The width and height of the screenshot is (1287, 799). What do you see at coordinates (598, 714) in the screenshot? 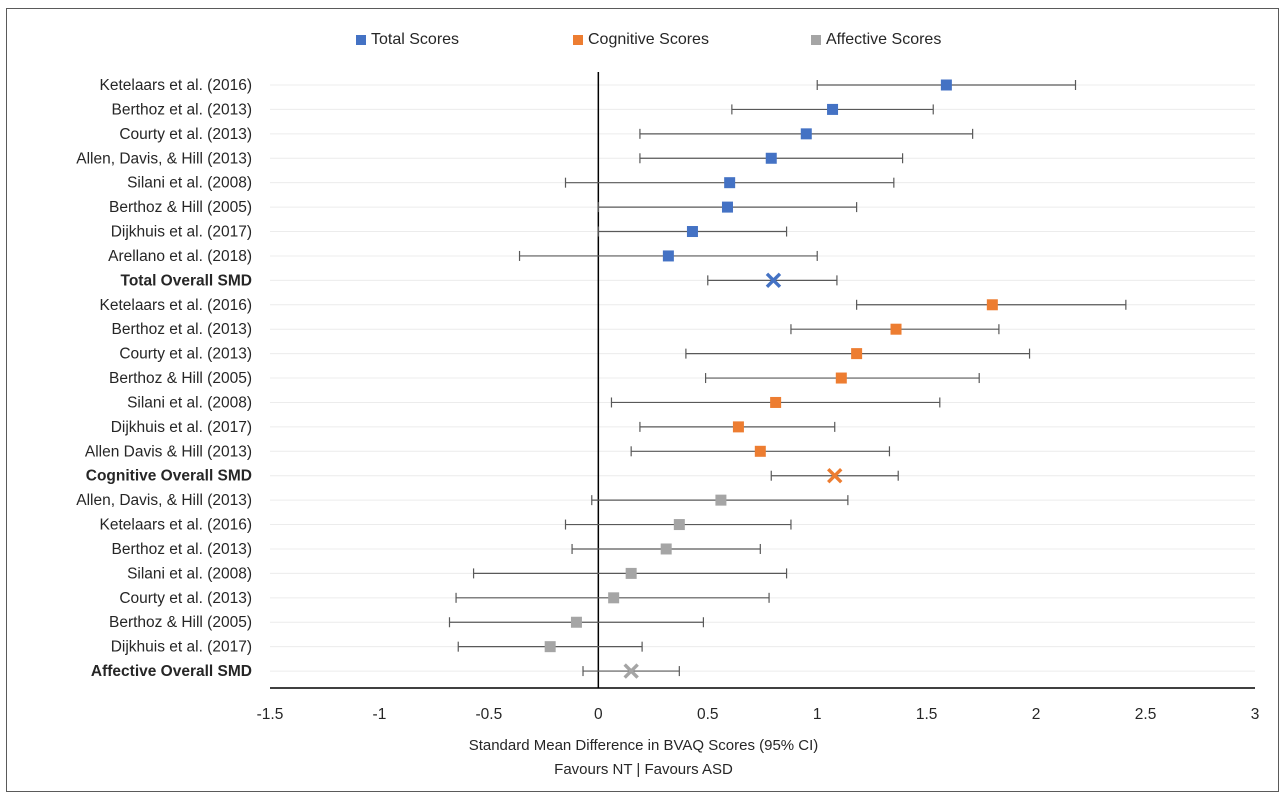
I see `x-tick-label: 0` at bounding box center [598, 714].